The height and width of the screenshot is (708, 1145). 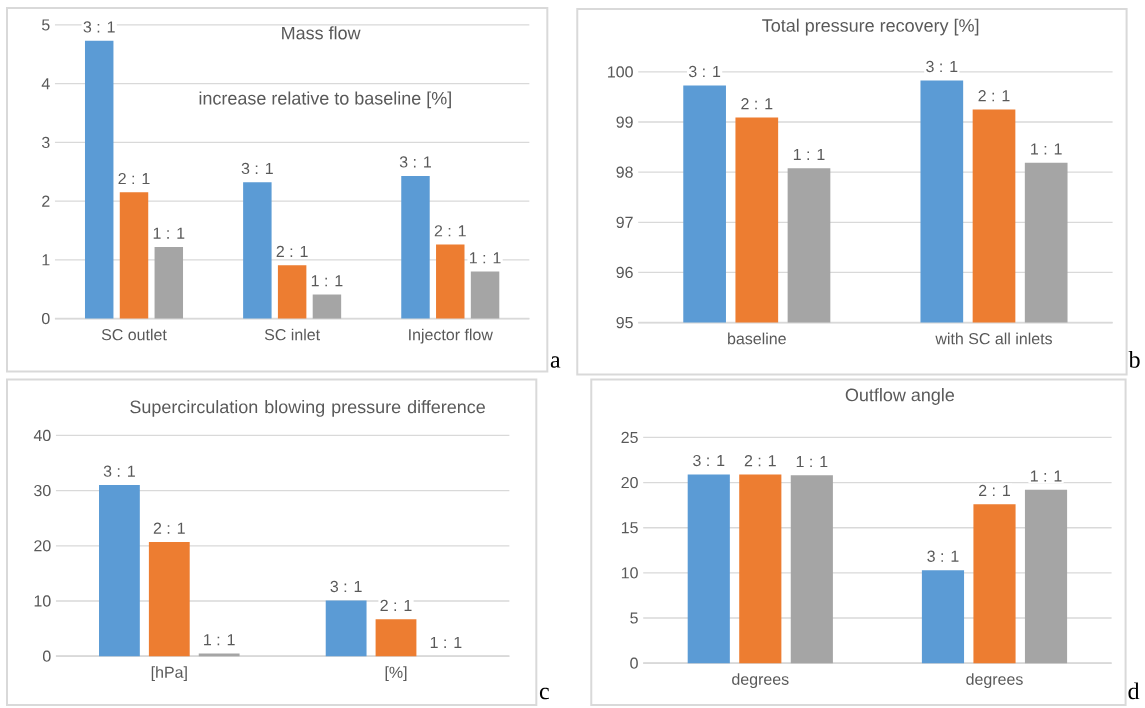 I want to click on y-tick-label: 95, so click(x=624, y=322).